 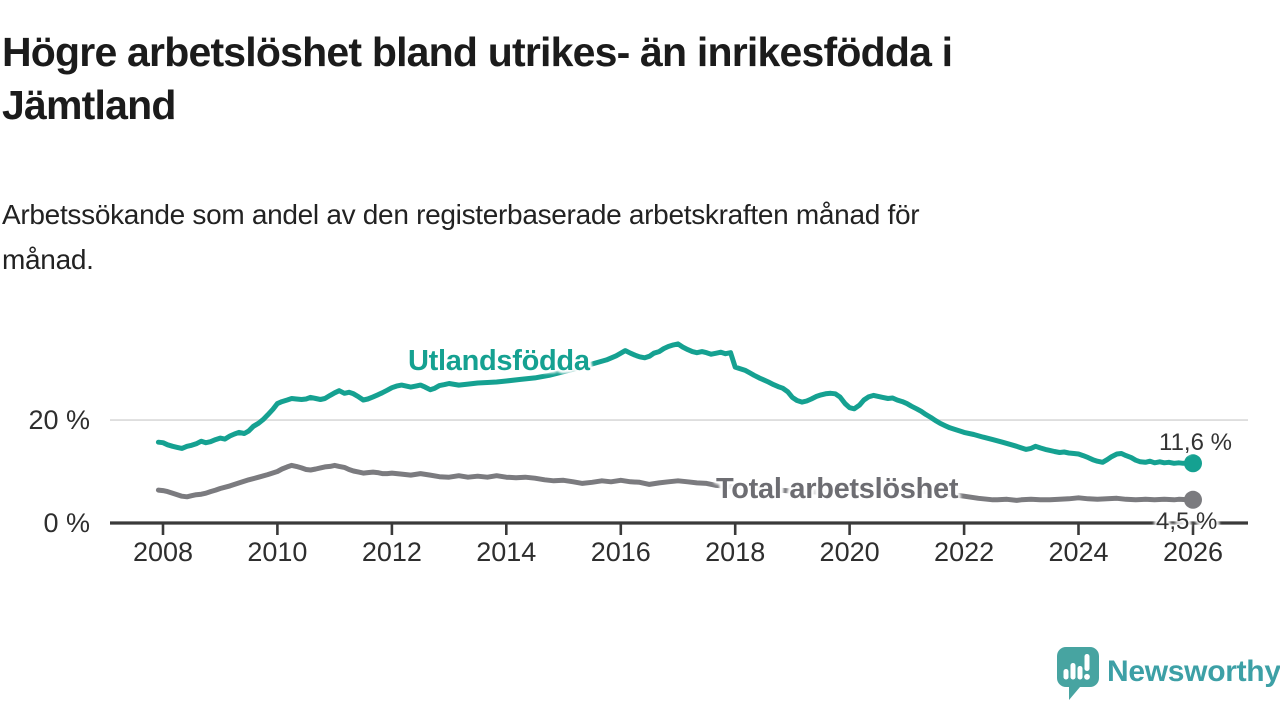 I want to click on x-tick-label: 2018, so click(x=735, y=552).